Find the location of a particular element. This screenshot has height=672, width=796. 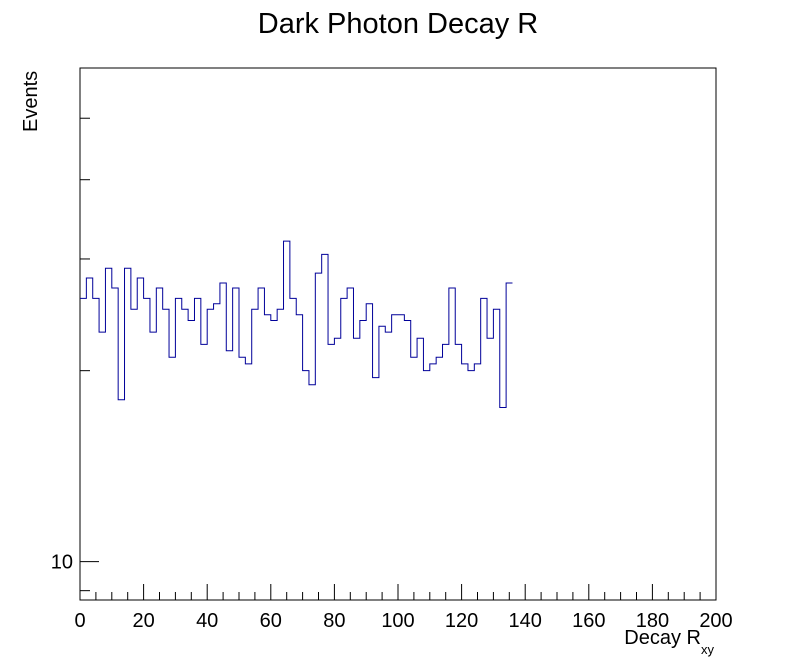

x-tick-label: 160 is located at coordinates (588, 621).